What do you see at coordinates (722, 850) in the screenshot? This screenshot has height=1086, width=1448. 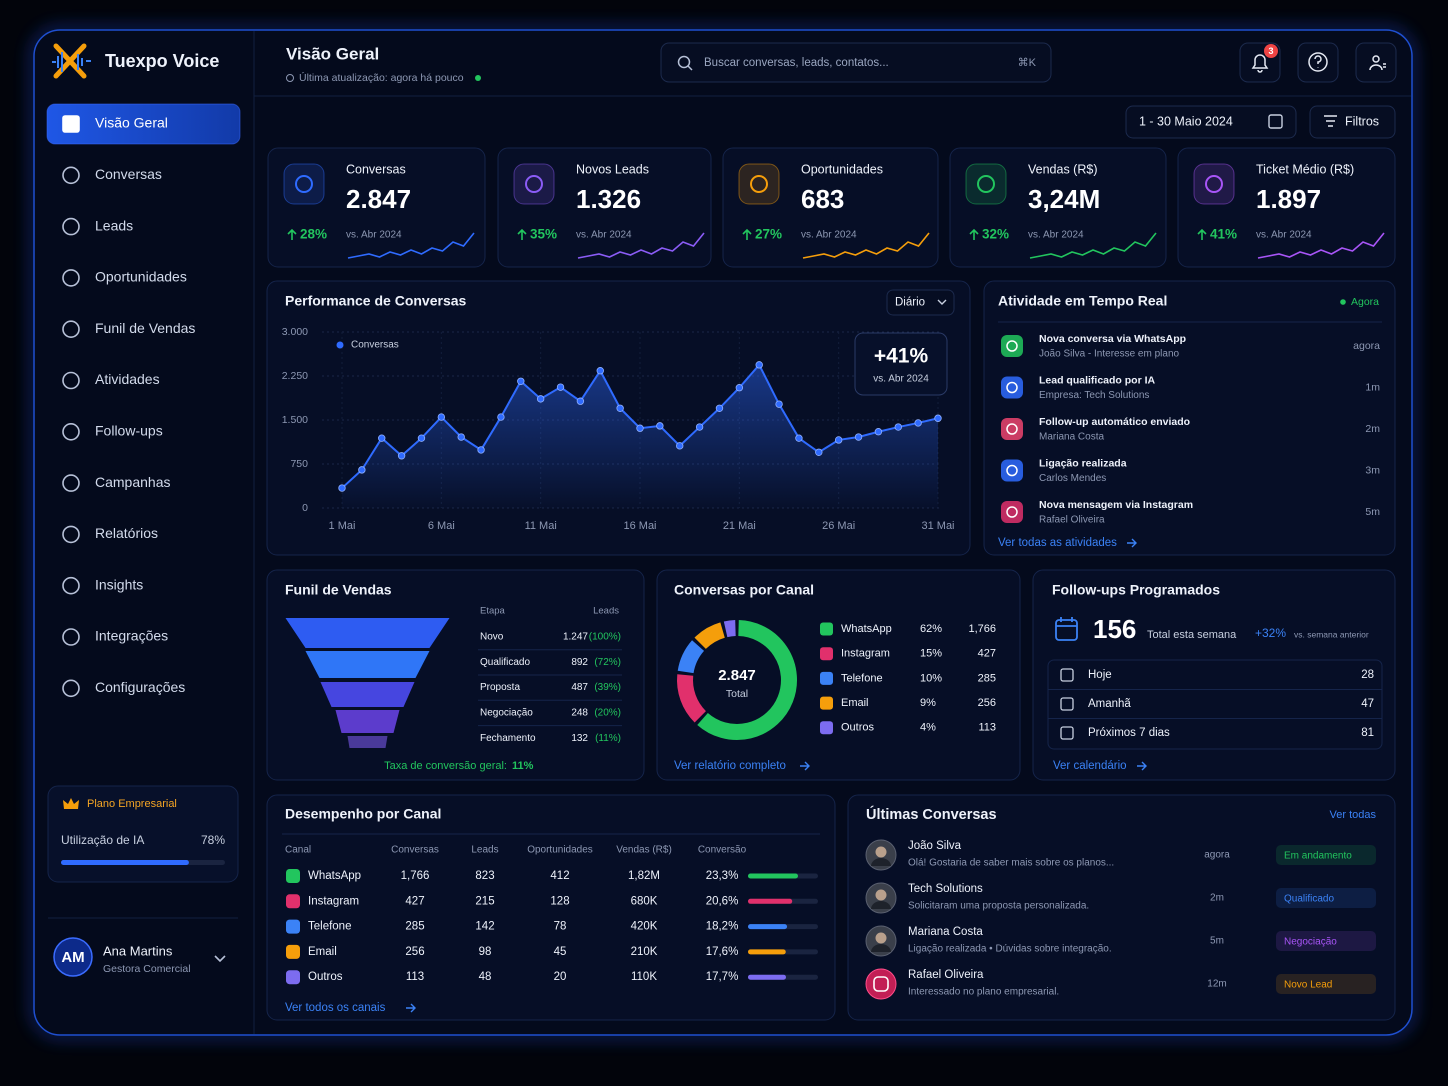 I see `column-header: Conversão` at bounding box center [722, 850].